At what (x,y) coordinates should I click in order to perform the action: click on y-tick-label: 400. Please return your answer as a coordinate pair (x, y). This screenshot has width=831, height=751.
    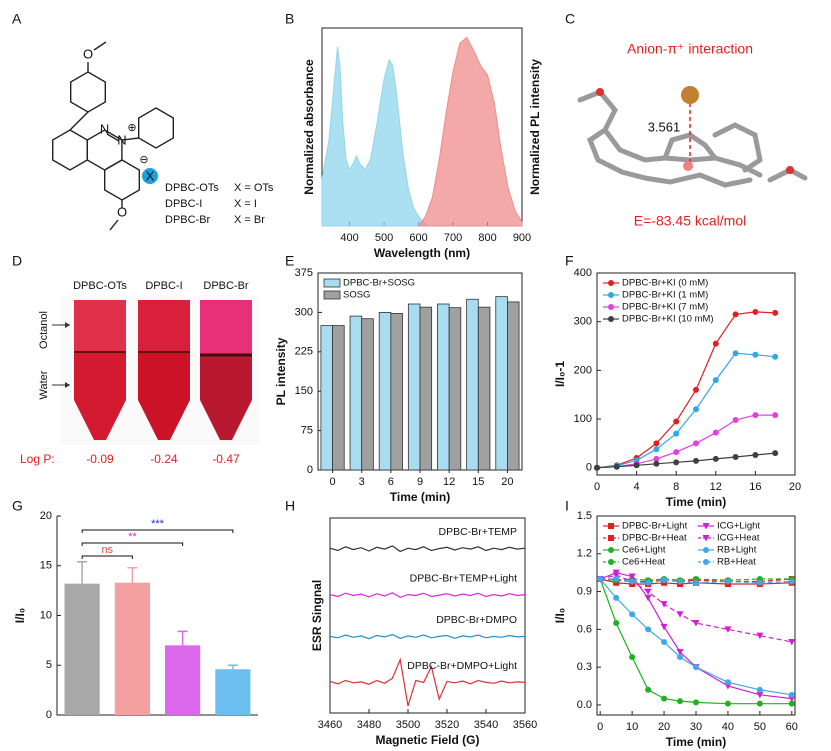
    Looking at the image, I should click on (583, 273).